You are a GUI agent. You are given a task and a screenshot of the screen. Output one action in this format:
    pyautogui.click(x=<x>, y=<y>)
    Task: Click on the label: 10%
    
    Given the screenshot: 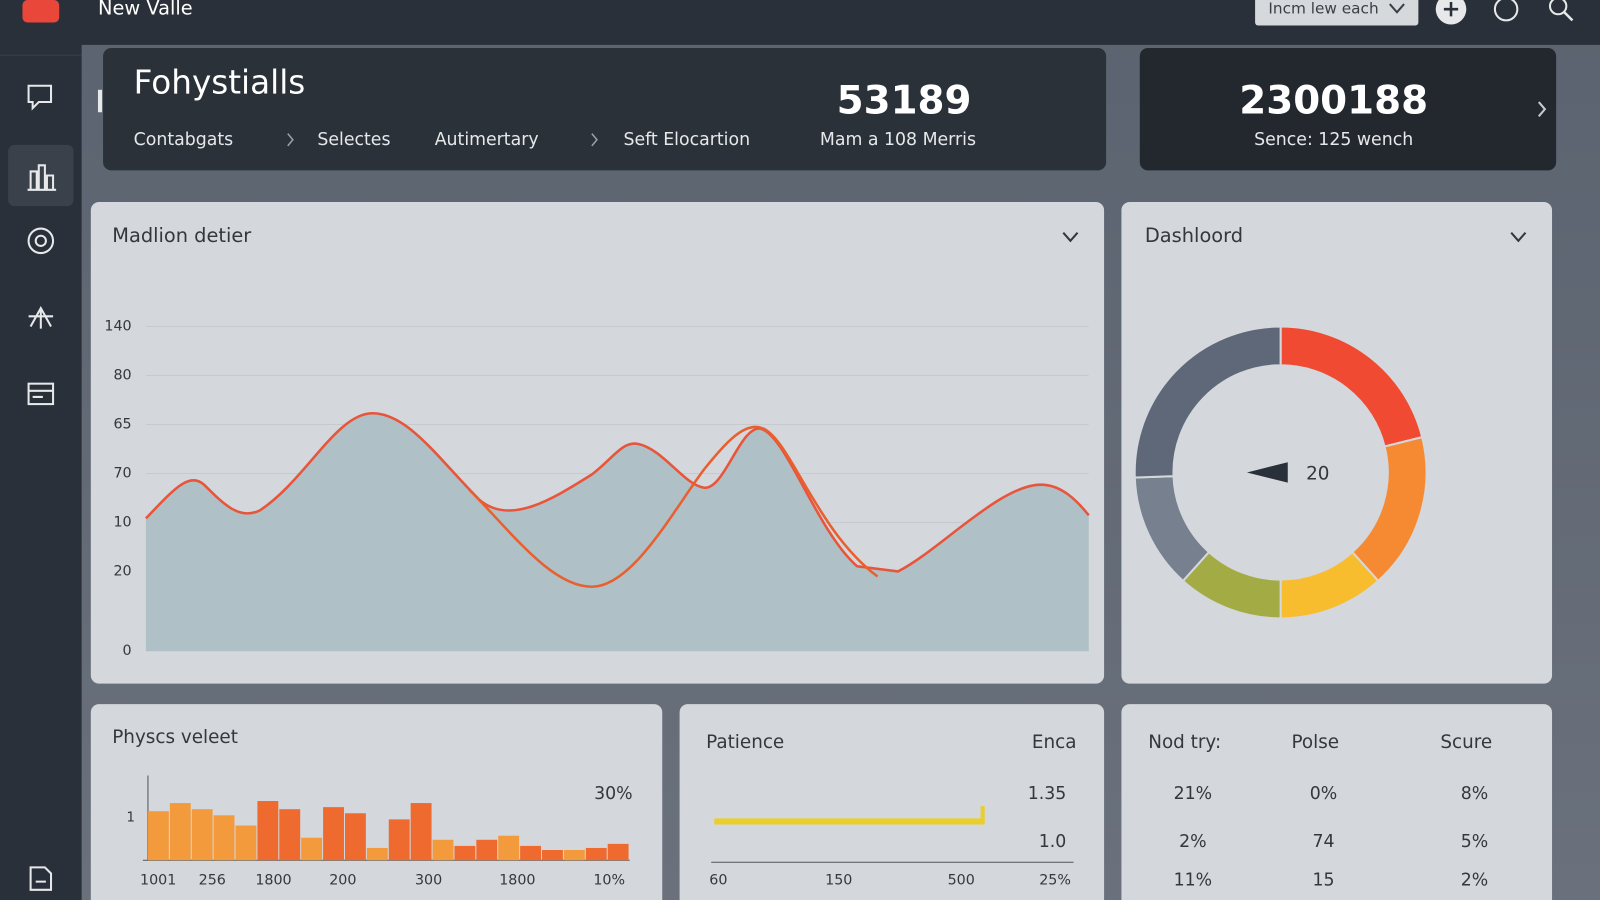 What is the action you would take?
    pyautogui.click(x=609, y=881)
    